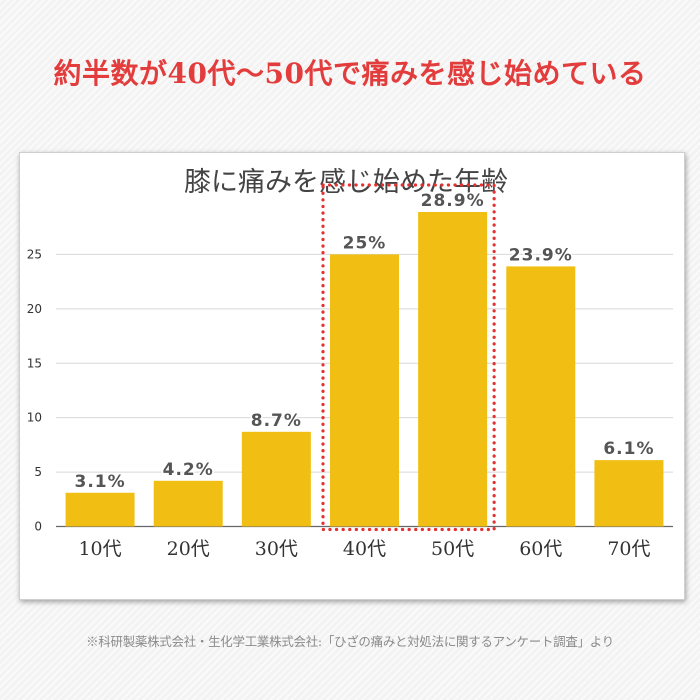  Describe the element at coordinates (38, 527) in the screenshot. I see `y-tick-label: 0` at that location.